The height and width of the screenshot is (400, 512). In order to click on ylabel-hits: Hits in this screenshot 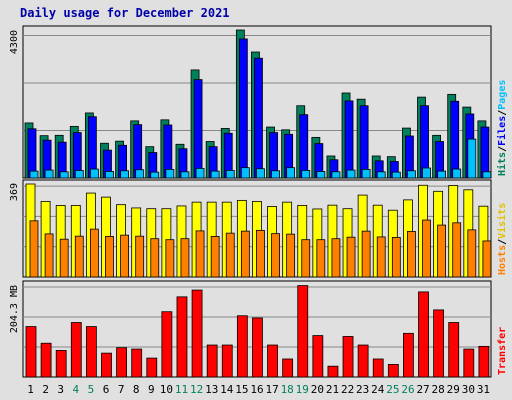, I will do `click(502, 164)`.